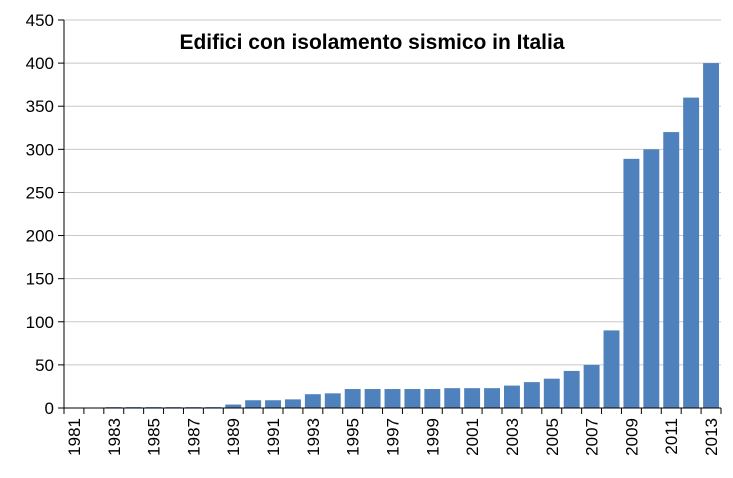 This screenshot has height=478, width=733. What do you see at coordinates (651, 279) in the screenshot?
I see `bar-2010` at bounding box center [651, 279].